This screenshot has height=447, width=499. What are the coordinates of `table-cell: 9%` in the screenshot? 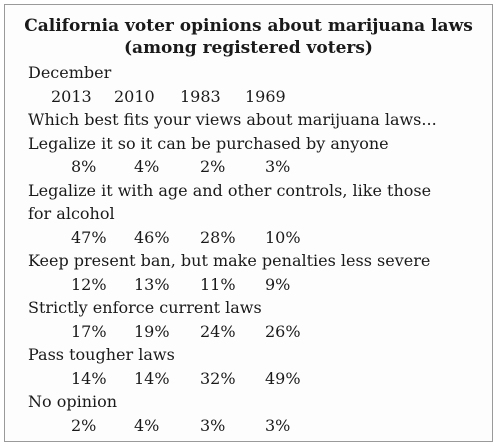 It's located at (278, 284).